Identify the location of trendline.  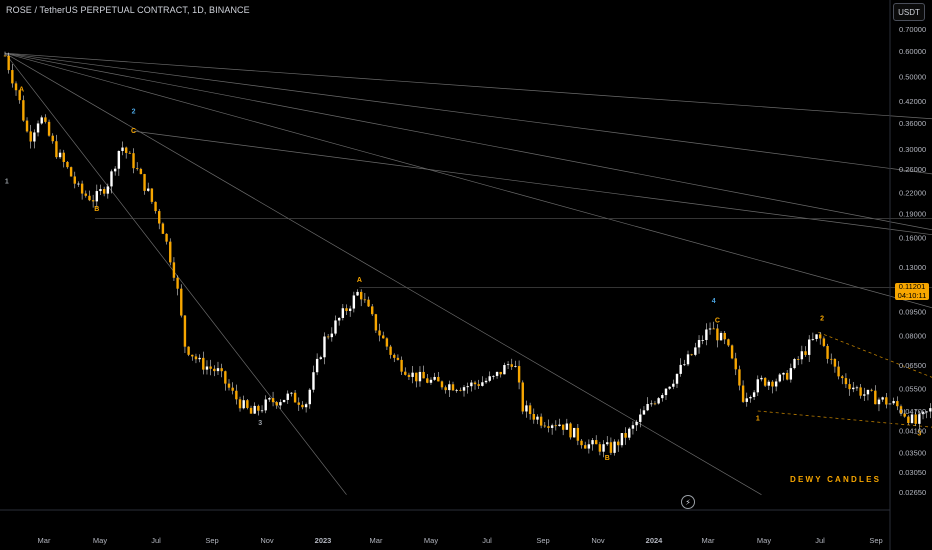
(468, 86).